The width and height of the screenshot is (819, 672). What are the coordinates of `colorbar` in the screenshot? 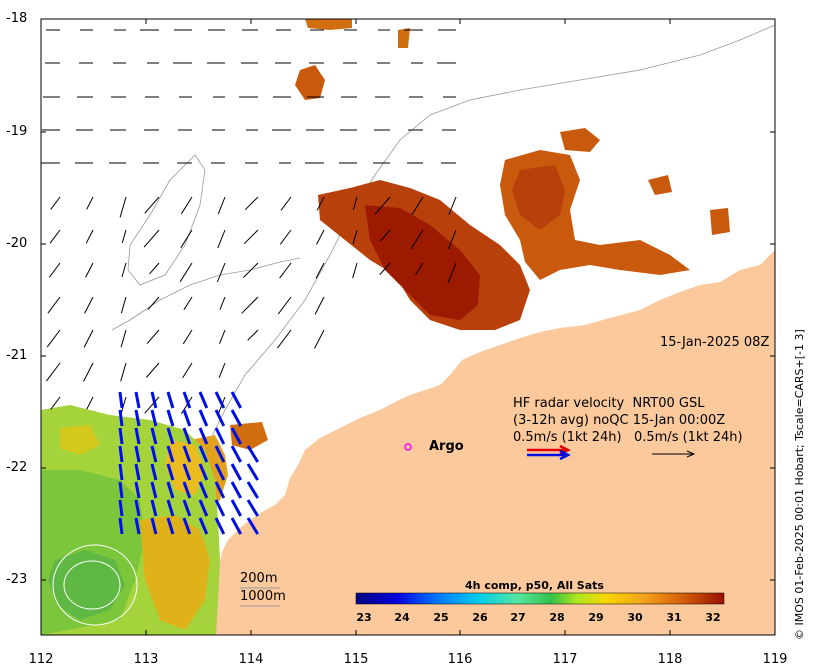 It's located at (540, 598).